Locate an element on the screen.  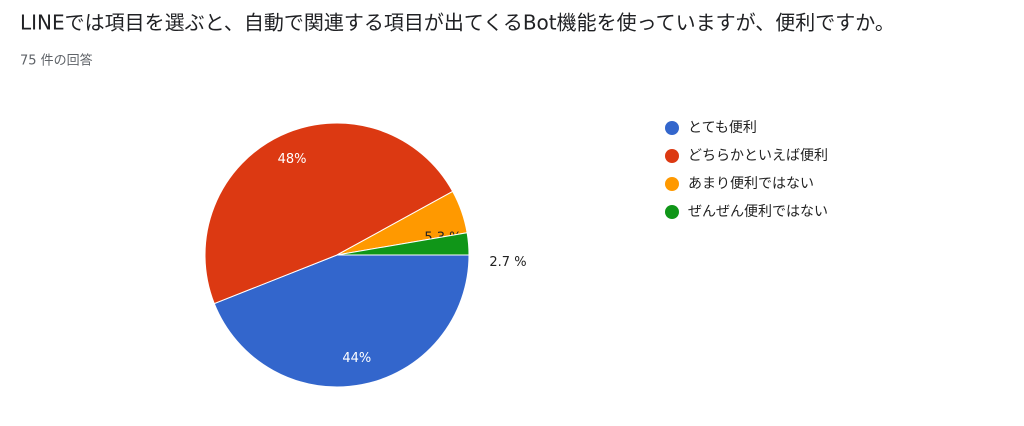
legend-label: ぜんぜん便利ではない is located at coordinates (758, 212).